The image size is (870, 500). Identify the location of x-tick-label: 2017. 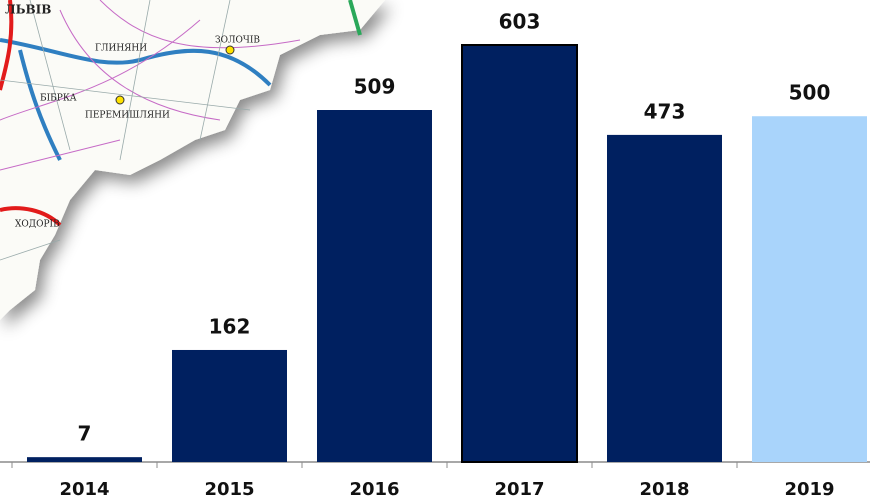
(519, 489).